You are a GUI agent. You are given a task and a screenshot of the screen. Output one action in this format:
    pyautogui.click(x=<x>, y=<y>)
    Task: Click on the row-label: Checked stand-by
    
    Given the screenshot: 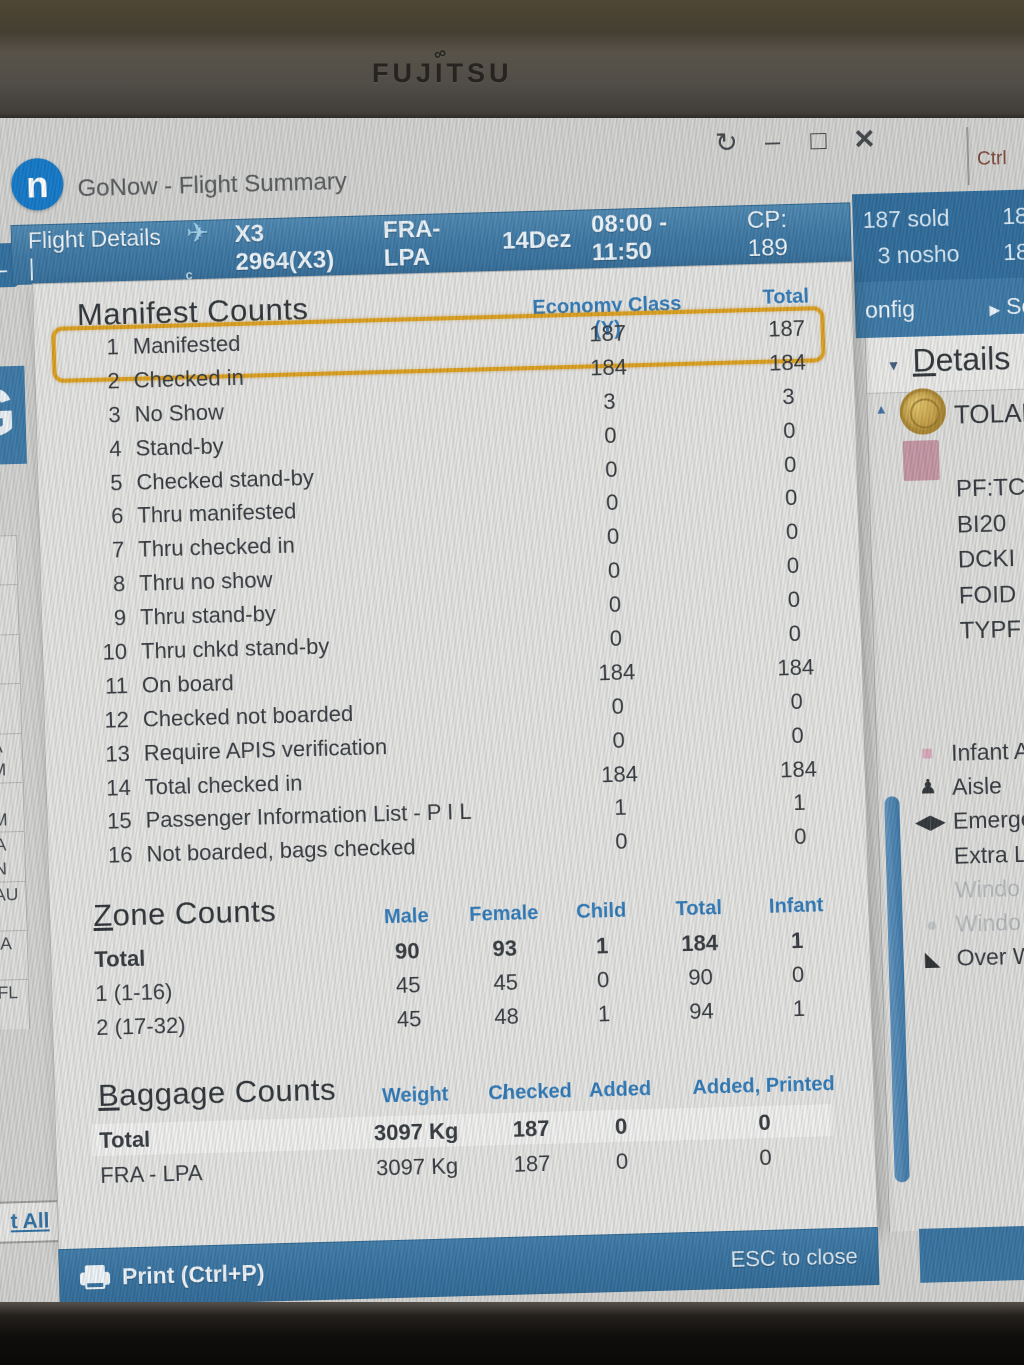 What is the action you would take?
    pyautogui.click(x=225, y=479)
    